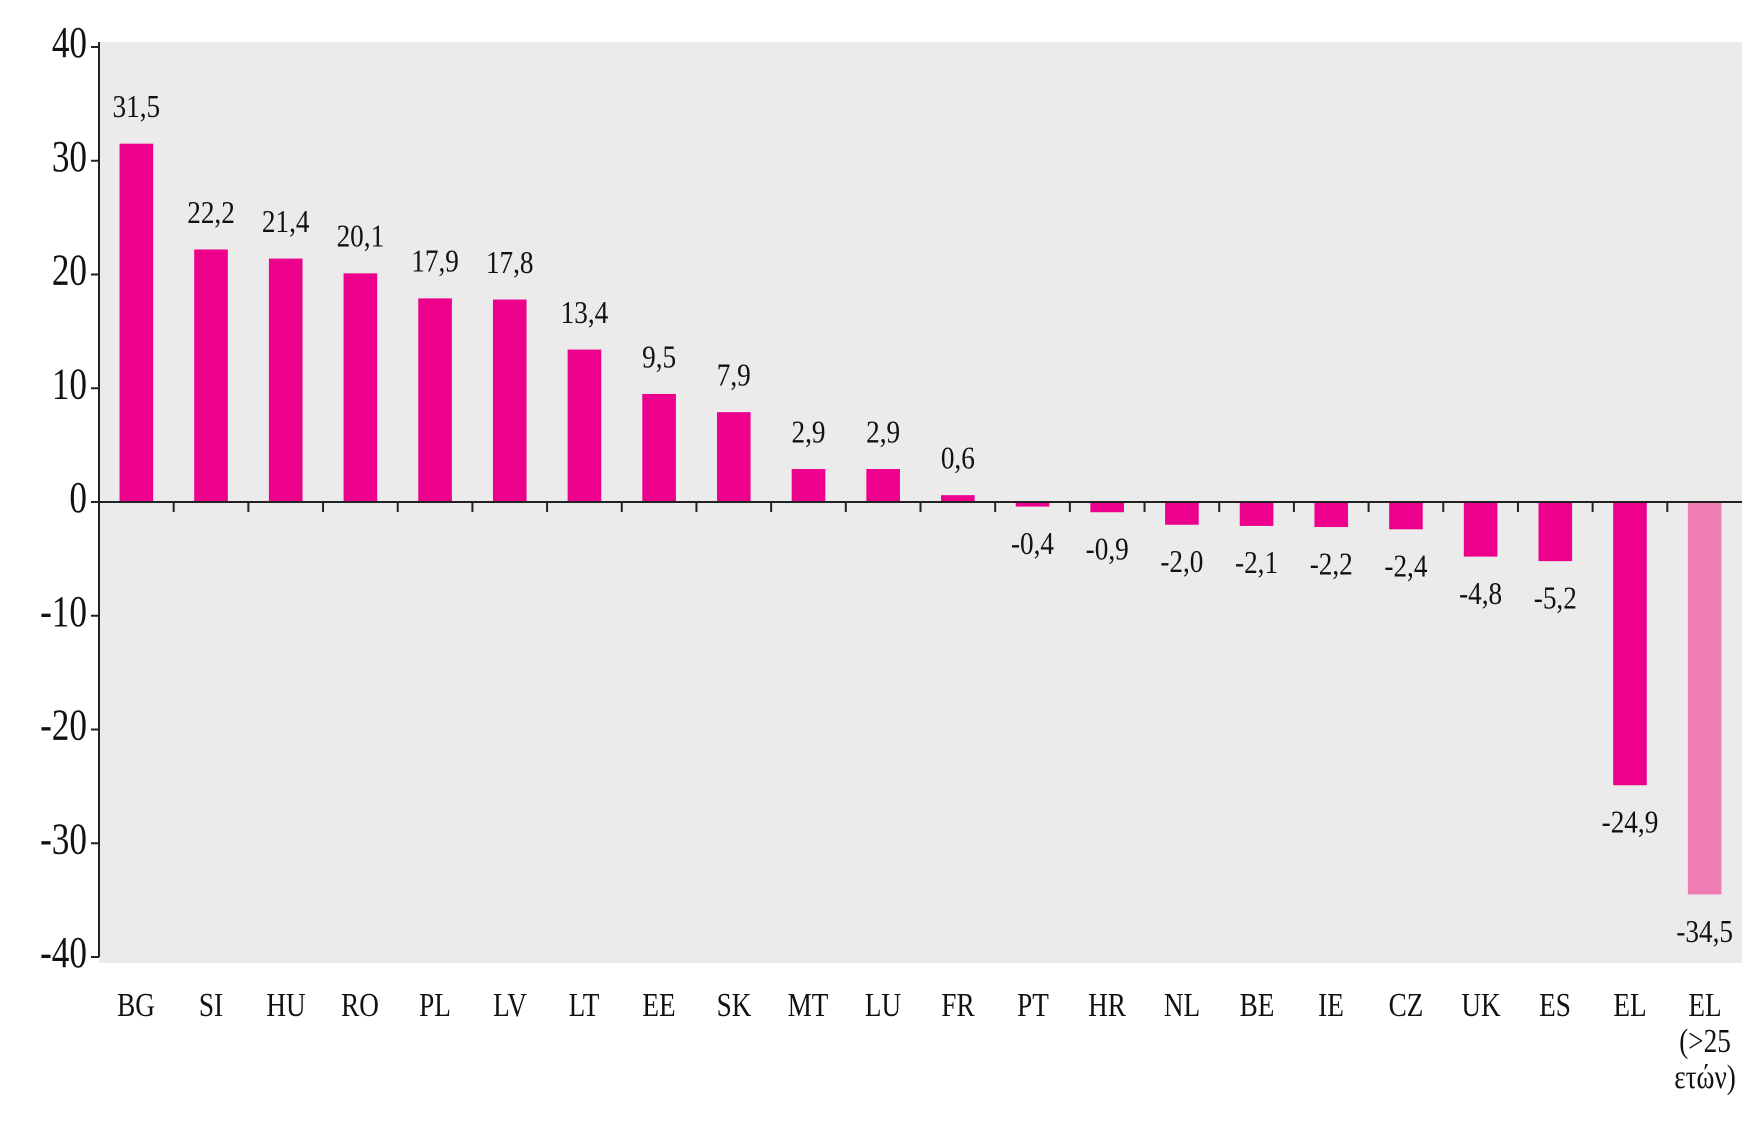 The width and height of the screenshot is (1752, 1121). What do you see at coordinates (69, 270) in the screenshot?
I see `y-tick-label: 20` at bounding box center [69, 270].